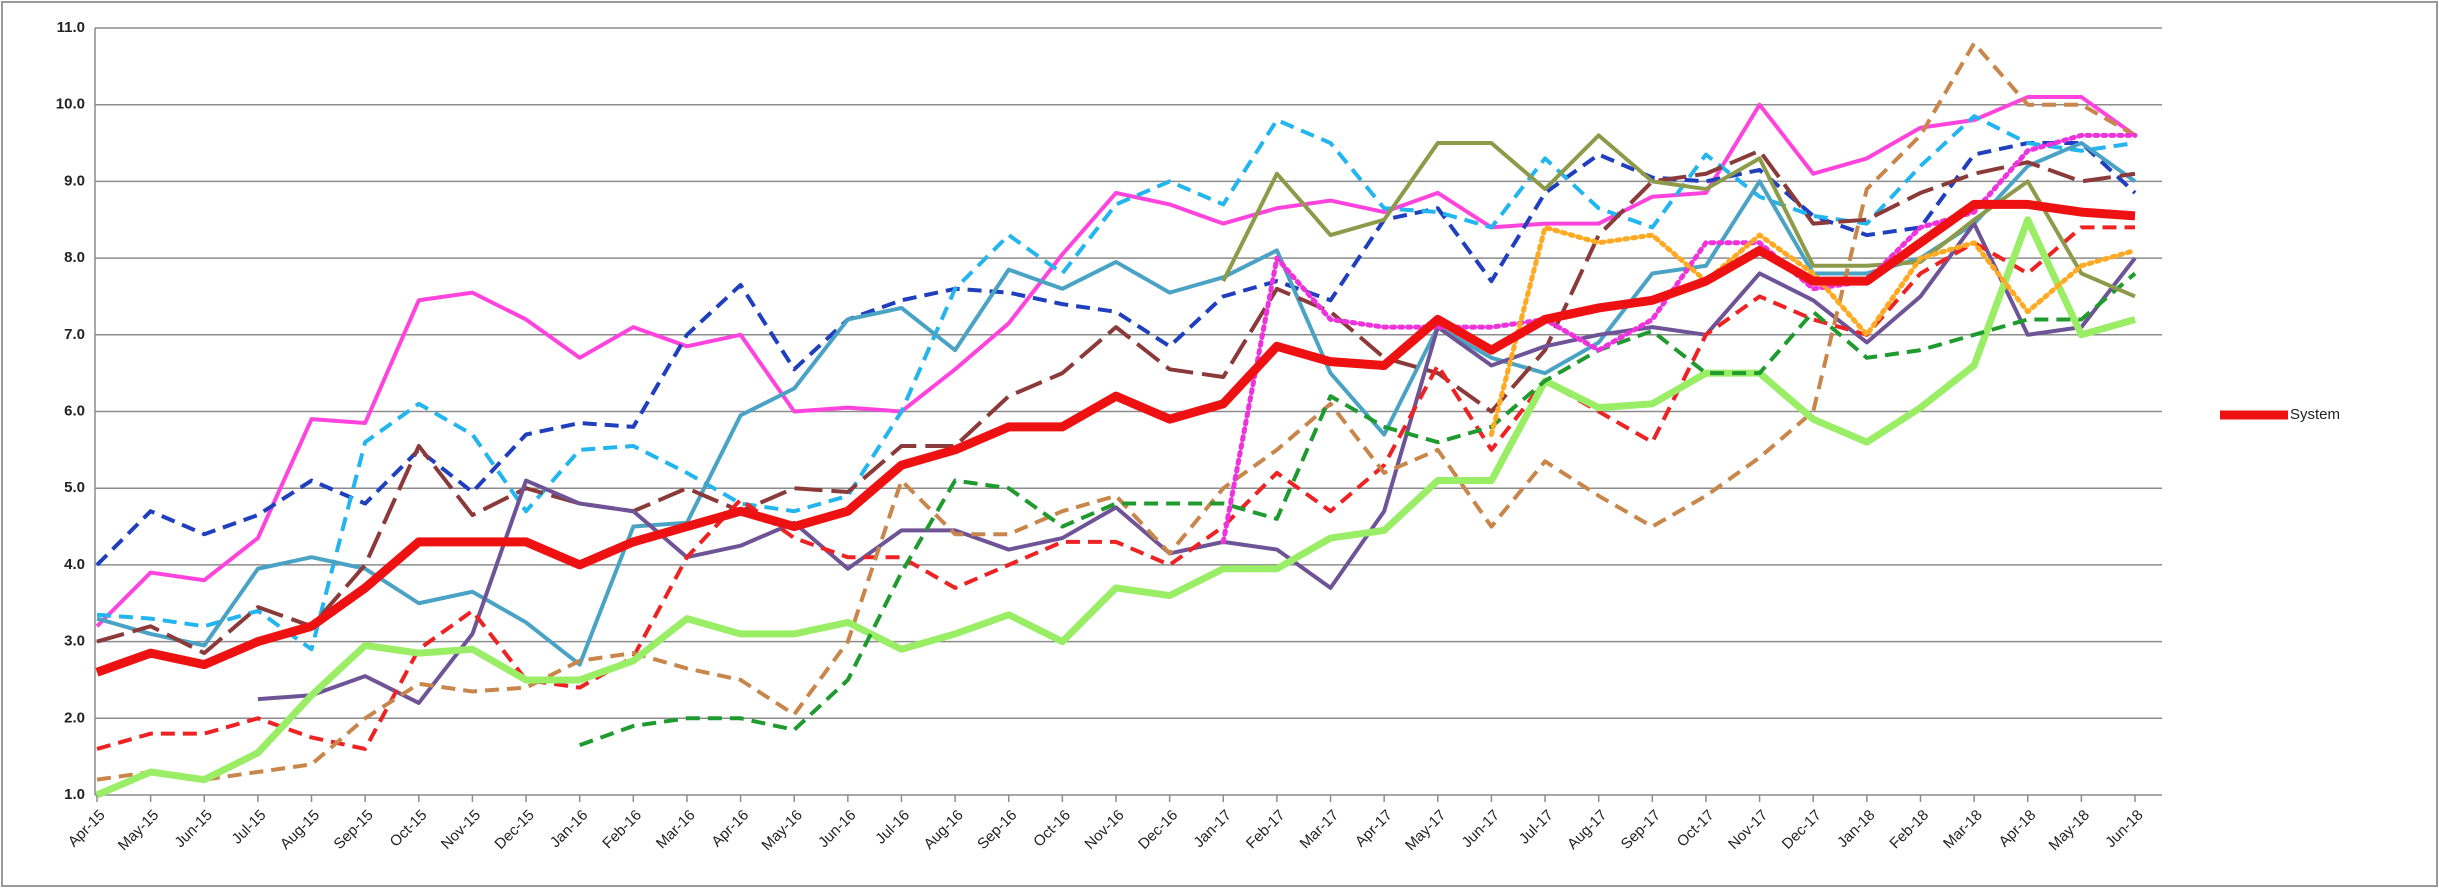 The width and height of the screenshot is (2439, 888). I want to click on y-tick-label: 3.0, so click(74, 641).